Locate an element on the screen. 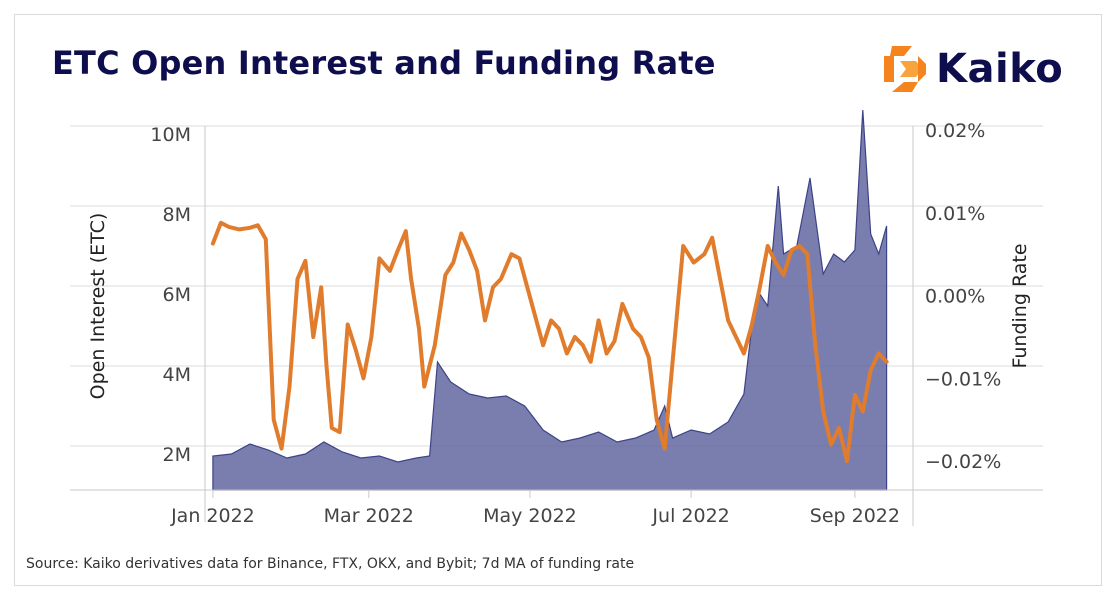 Image resolution: width=1116 pixels, height=600 pixels. y-left-tick-label: 8M is located at coordinates (177, 215).